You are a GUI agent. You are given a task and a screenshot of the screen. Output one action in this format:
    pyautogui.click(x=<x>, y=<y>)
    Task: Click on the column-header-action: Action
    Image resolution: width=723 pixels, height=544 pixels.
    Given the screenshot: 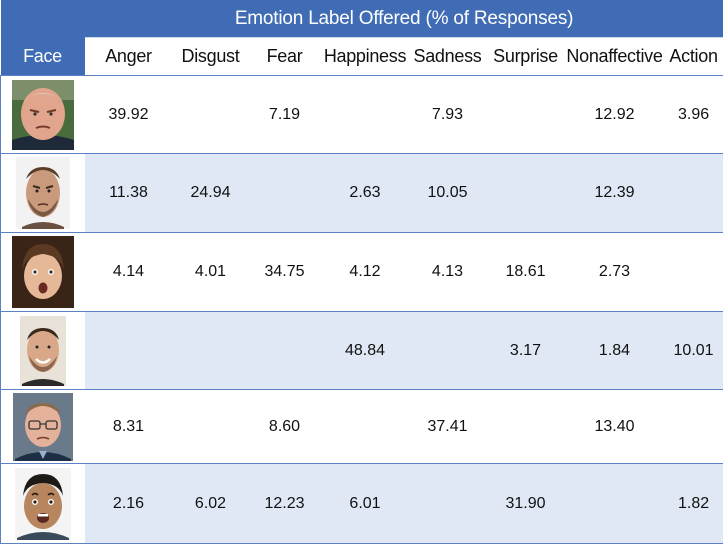 What is the action you would take?
    pyautogui.click(x=693, y=57)
    